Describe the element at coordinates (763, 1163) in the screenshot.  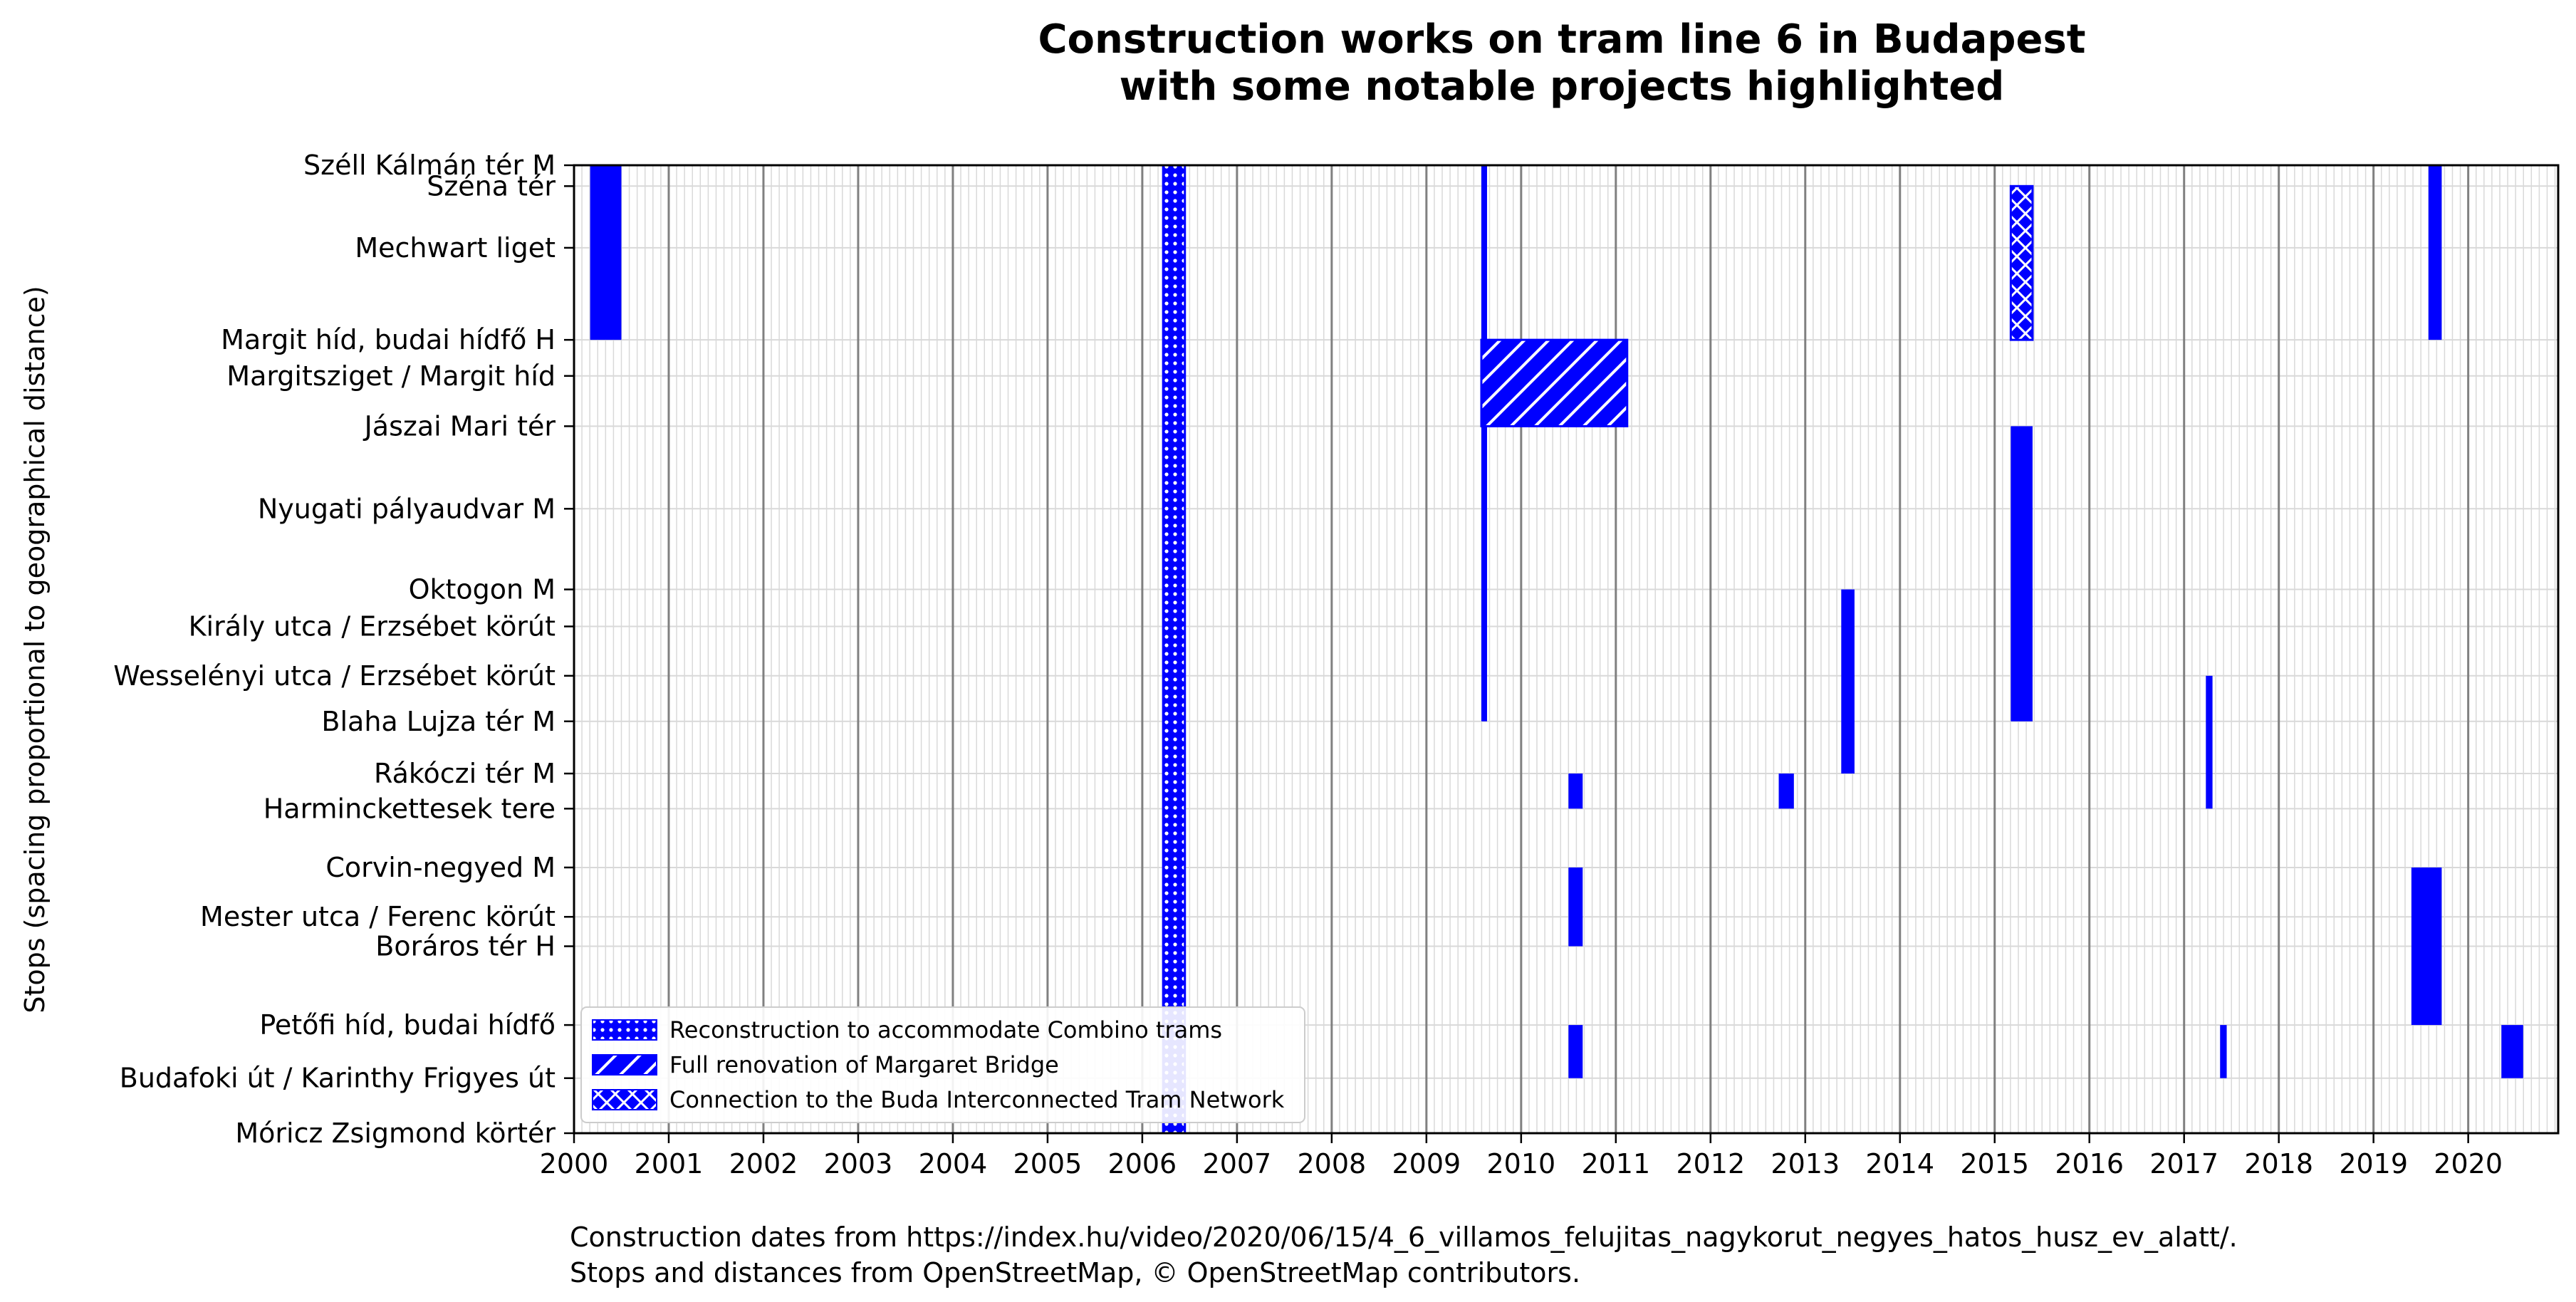
I see `year-tick-label: 2002` at that location.